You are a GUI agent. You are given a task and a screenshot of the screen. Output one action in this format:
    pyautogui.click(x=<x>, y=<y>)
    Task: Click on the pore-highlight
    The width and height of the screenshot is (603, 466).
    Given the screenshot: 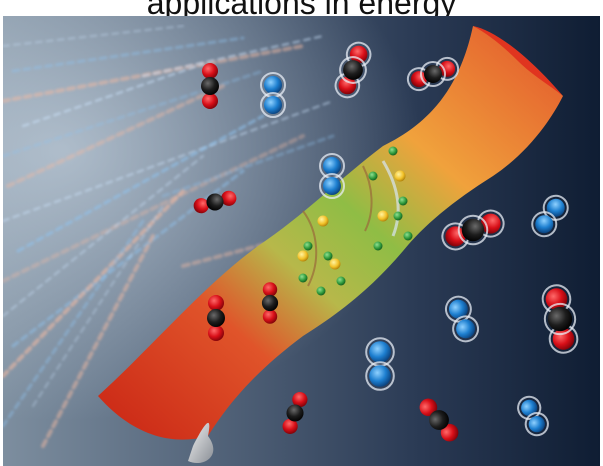 What is the action you would take?
    pyautogui.click(x=390, y=198)
    